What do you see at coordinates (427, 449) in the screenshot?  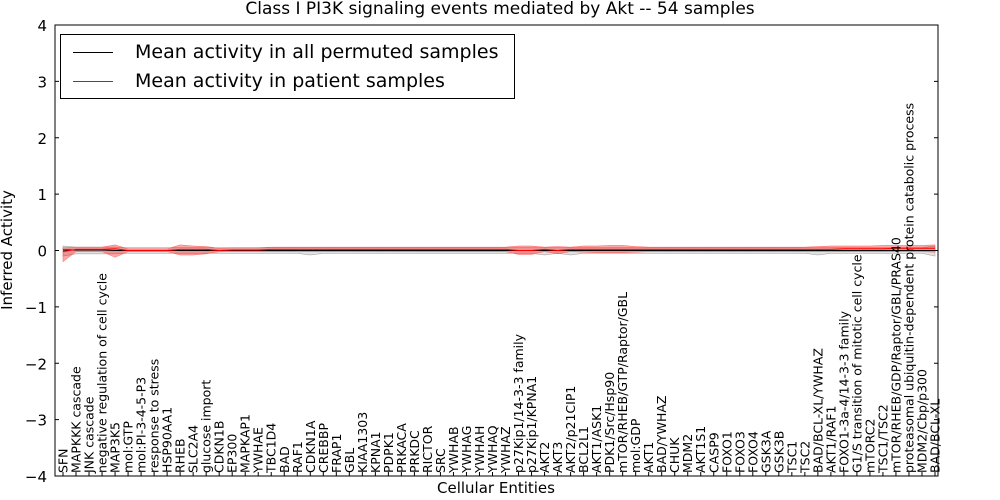 I see `x-tick-label: RICTOR` at bounding box center [427, 449].